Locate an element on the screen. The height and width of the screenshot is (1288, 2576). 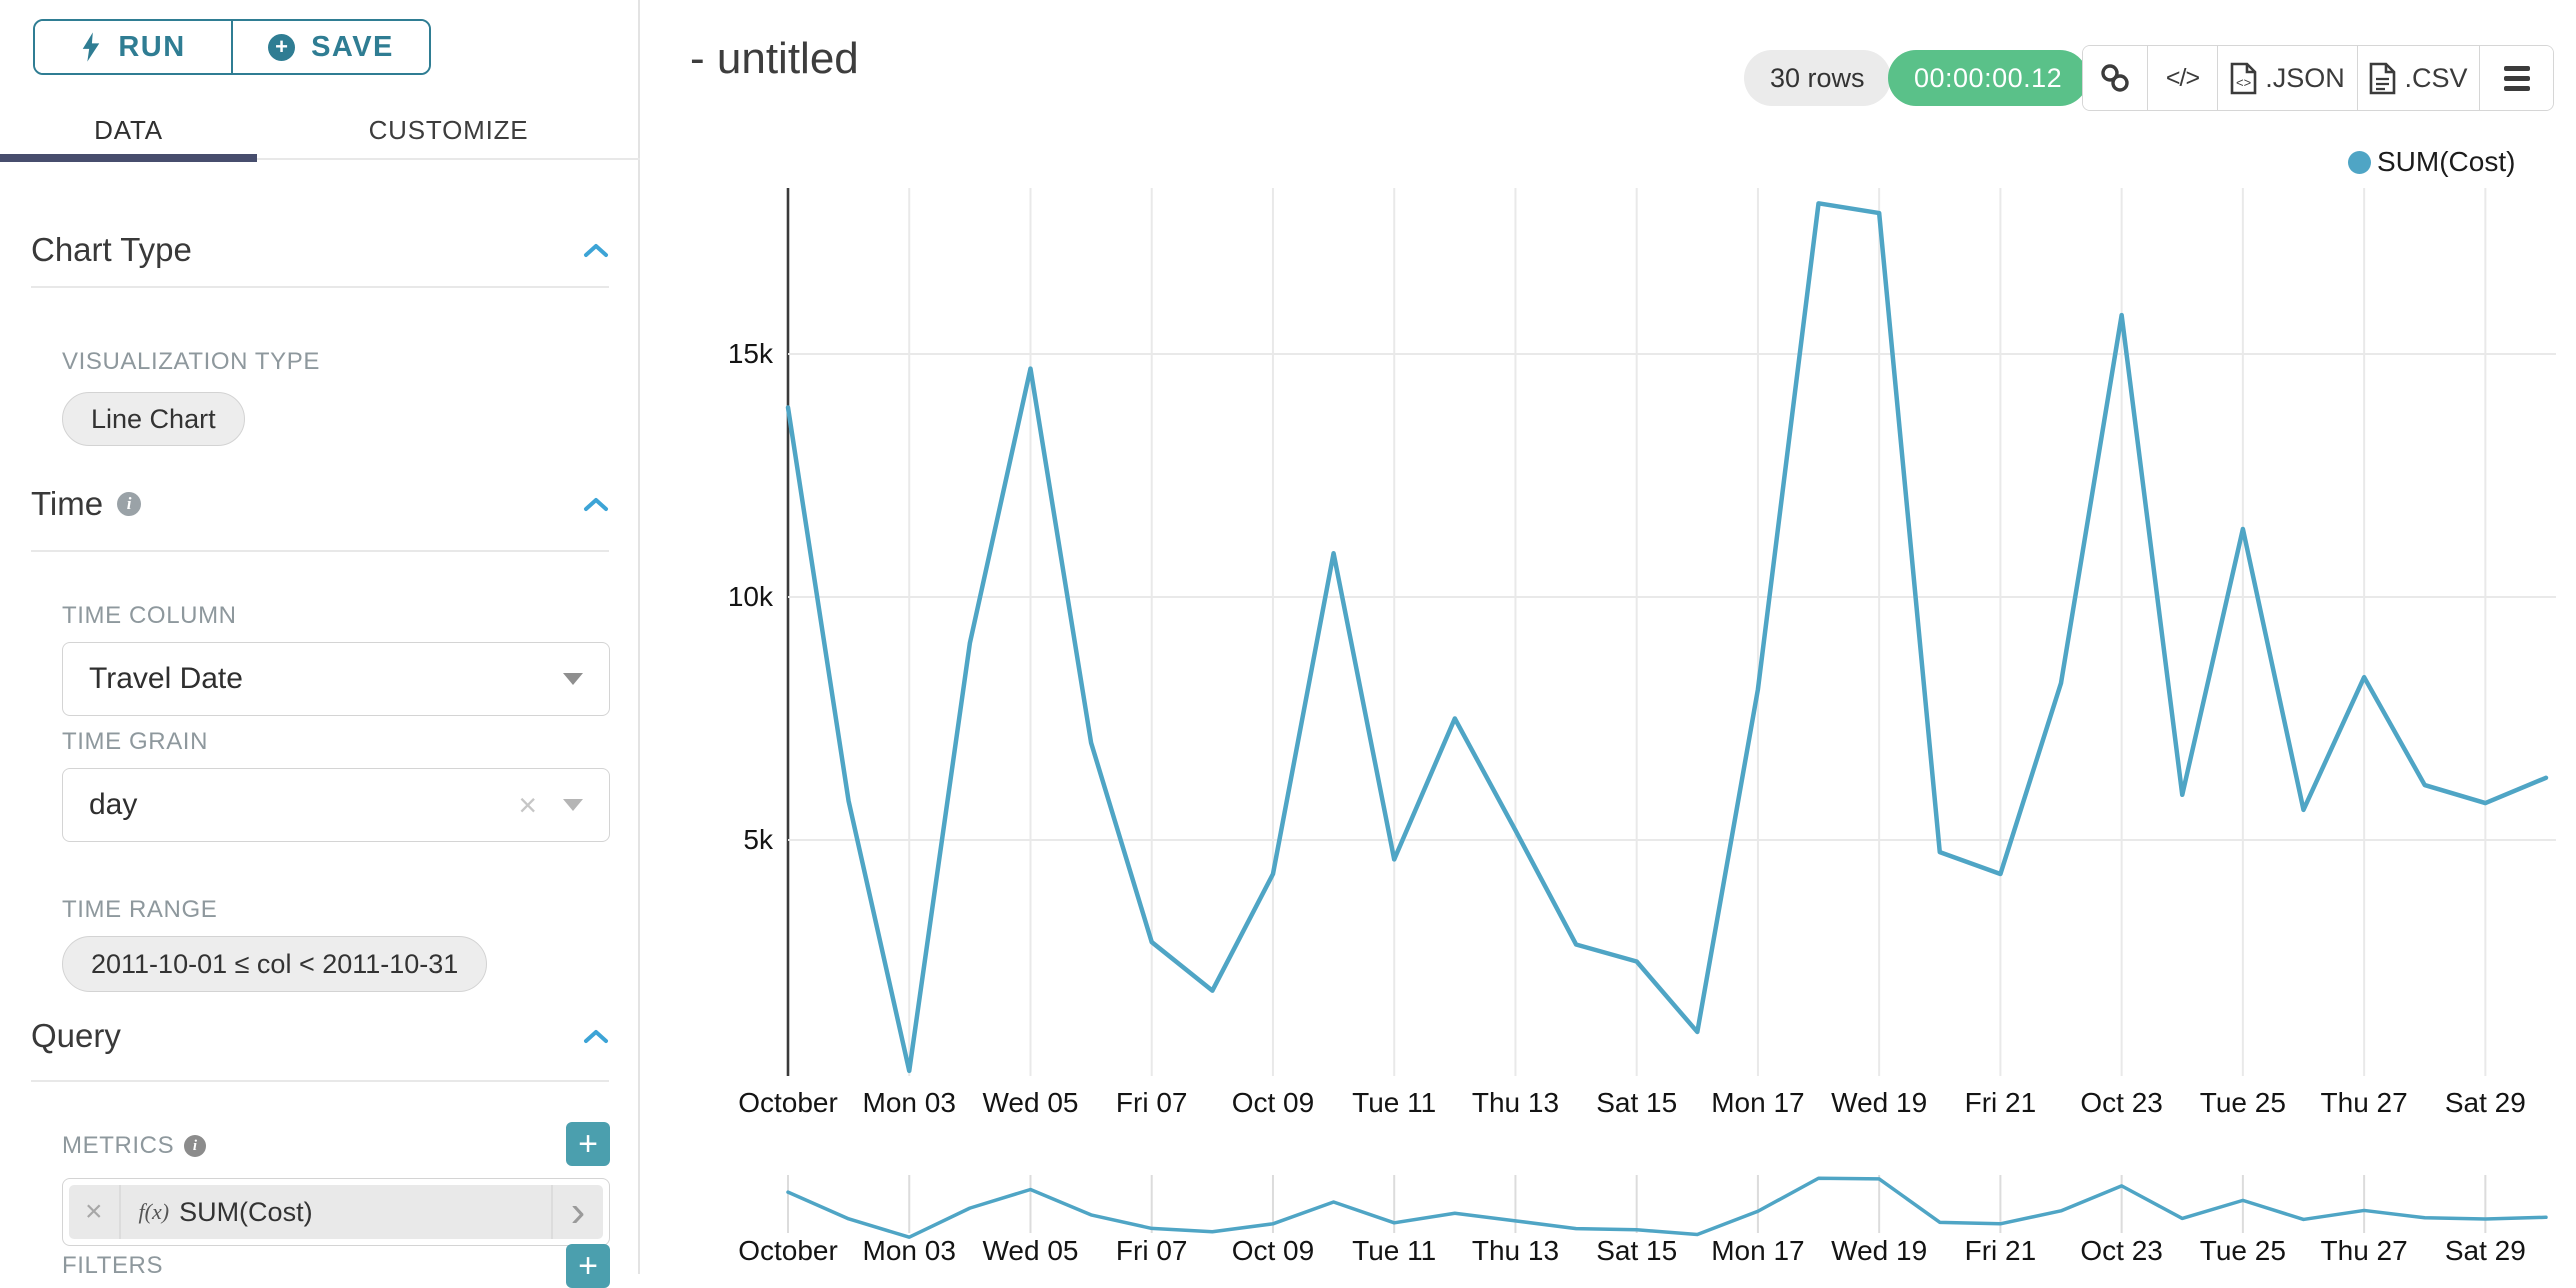
legend-item-sum-cost: SUM(Cost) is located at coordinates (2431, 162).